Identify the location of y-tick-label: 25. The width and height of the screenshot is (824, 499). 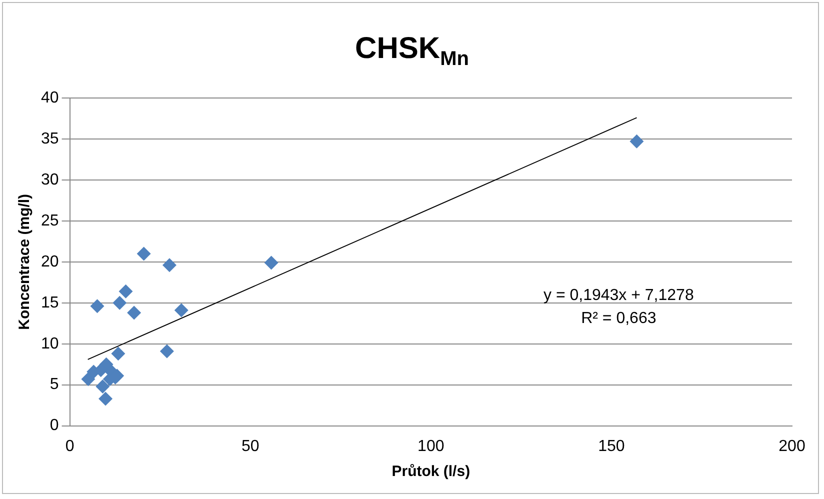
(50, 221).